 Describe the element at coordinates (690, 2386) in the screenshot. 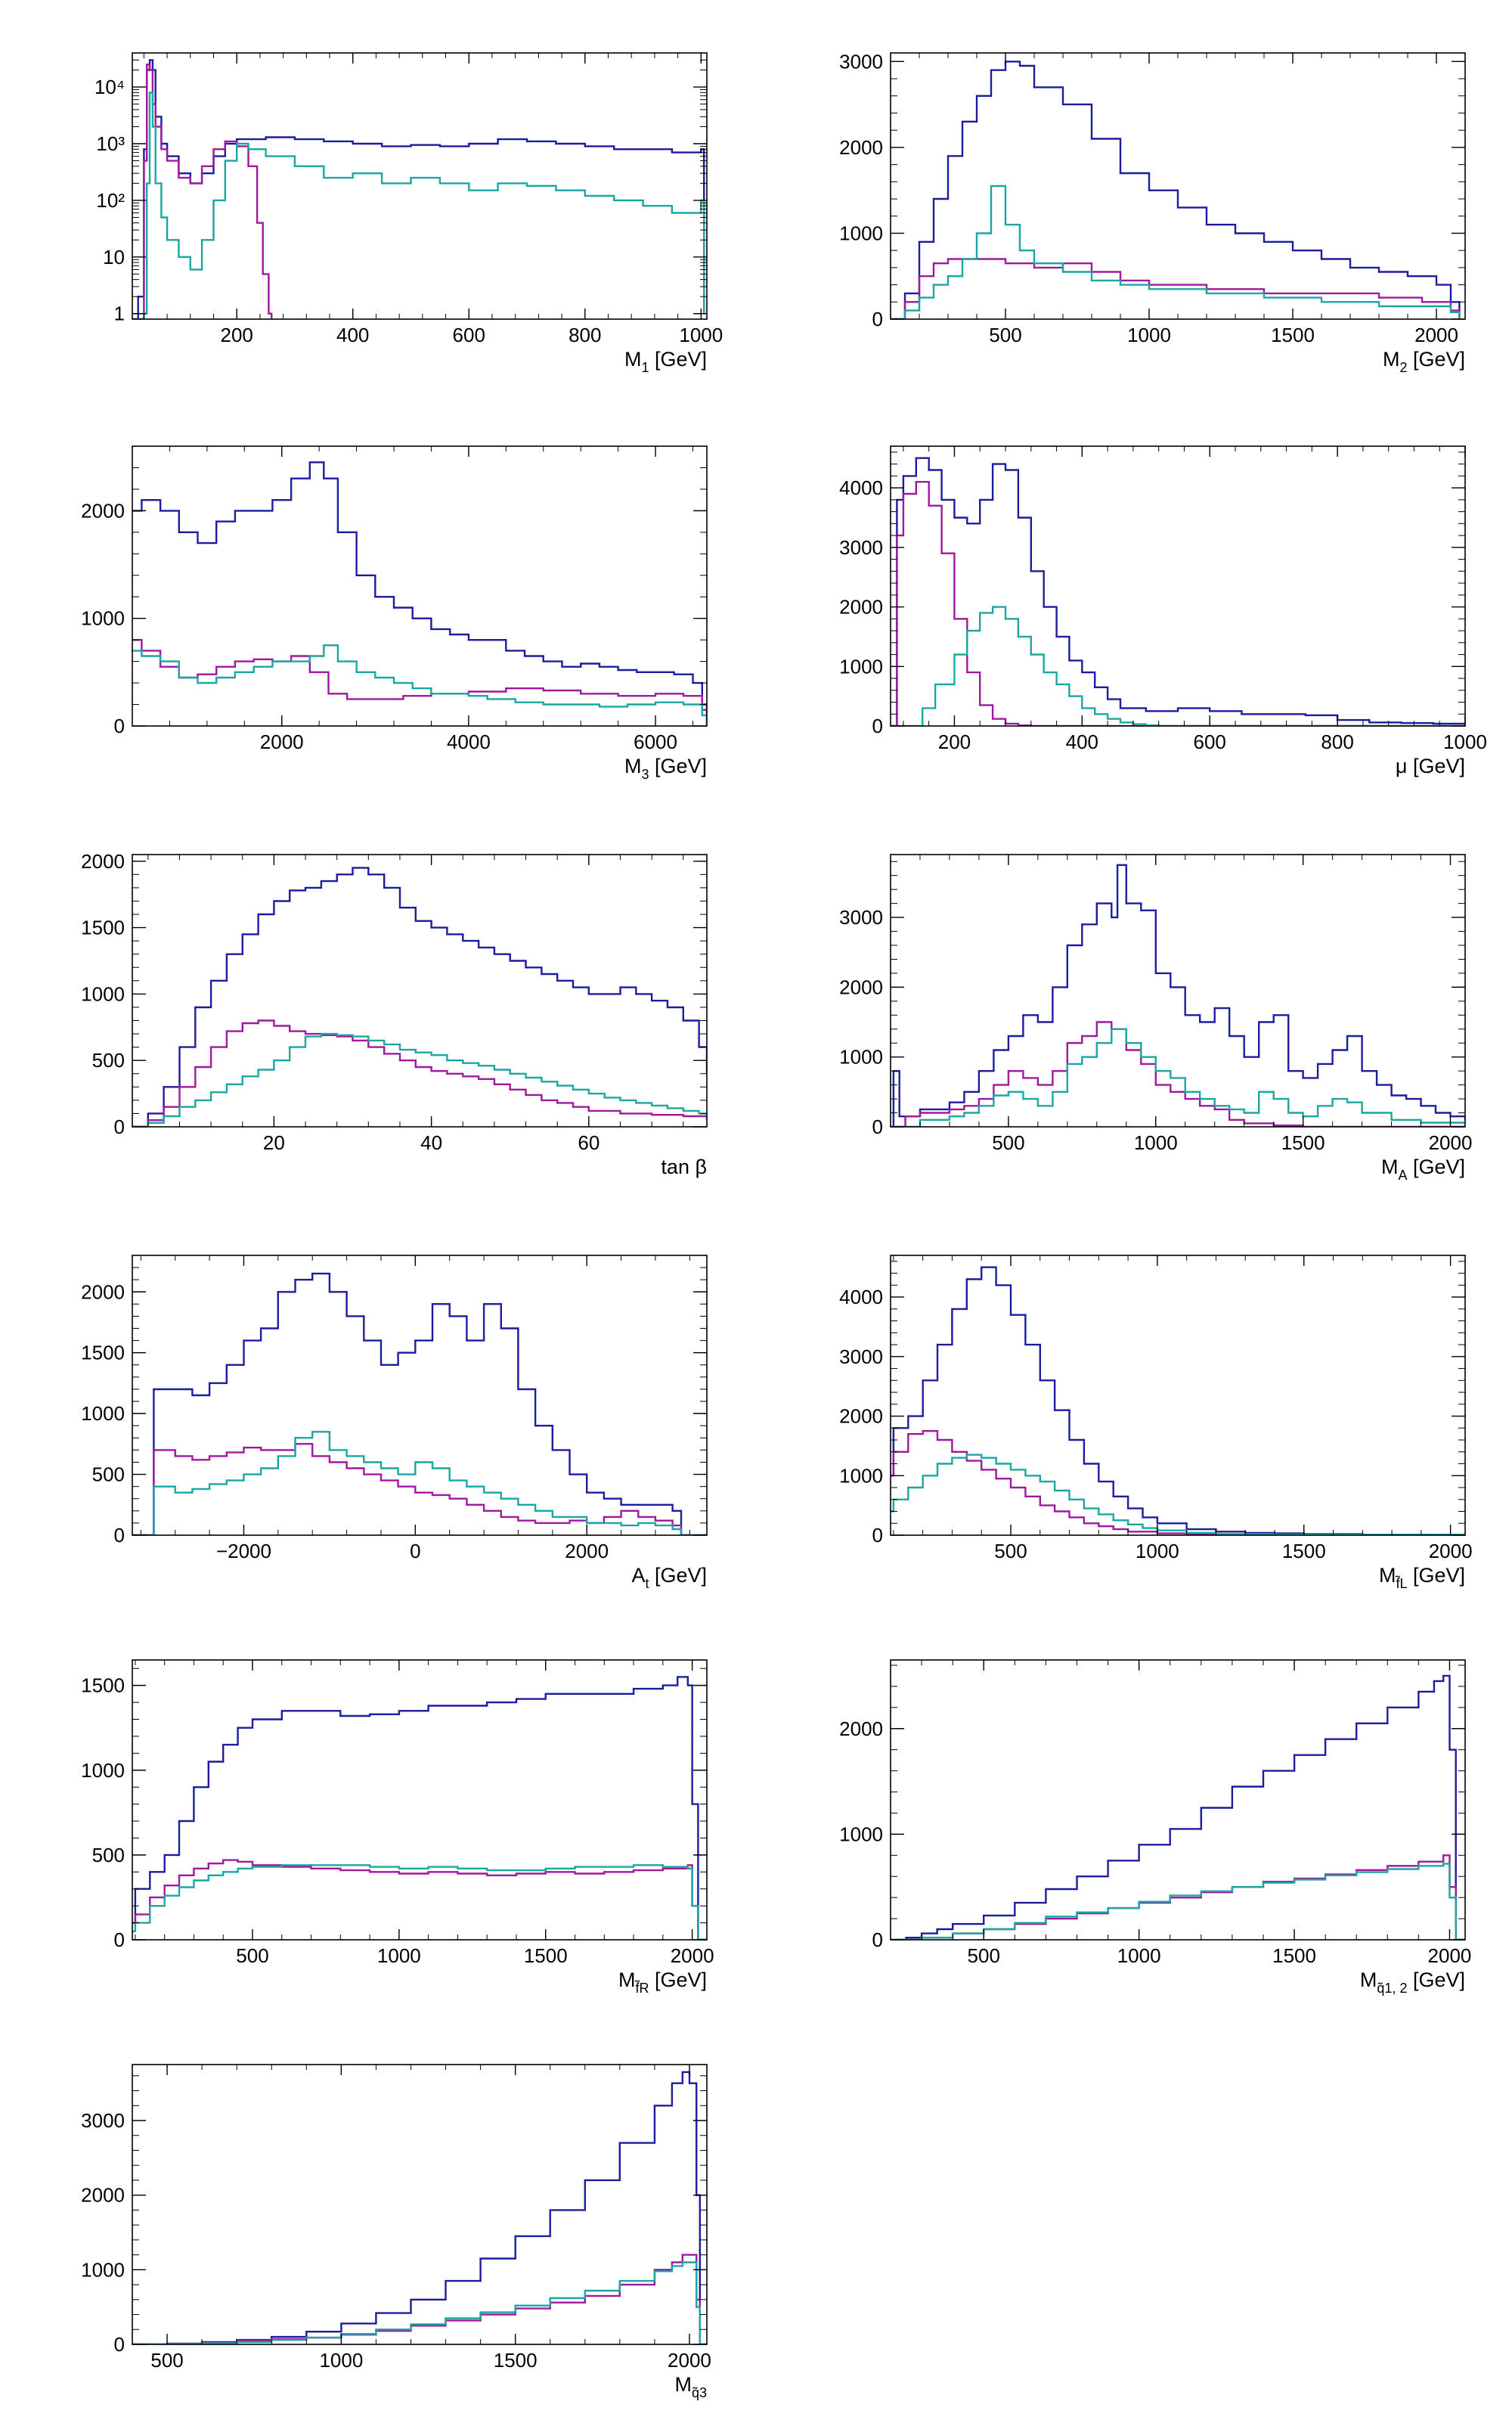

I see `x-axis-title-Mq3: Mq̃3` at that location.